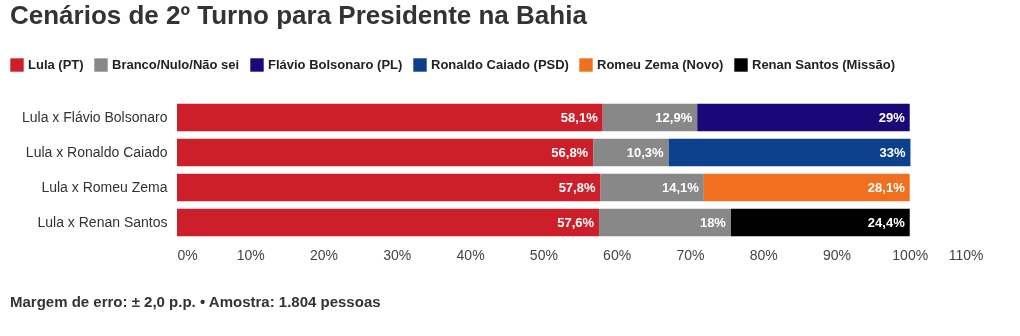 This screenshot has width=1020, height=336. I want to click on legend-label: Ronaldo Caiado (PSD), so click(500, 64).